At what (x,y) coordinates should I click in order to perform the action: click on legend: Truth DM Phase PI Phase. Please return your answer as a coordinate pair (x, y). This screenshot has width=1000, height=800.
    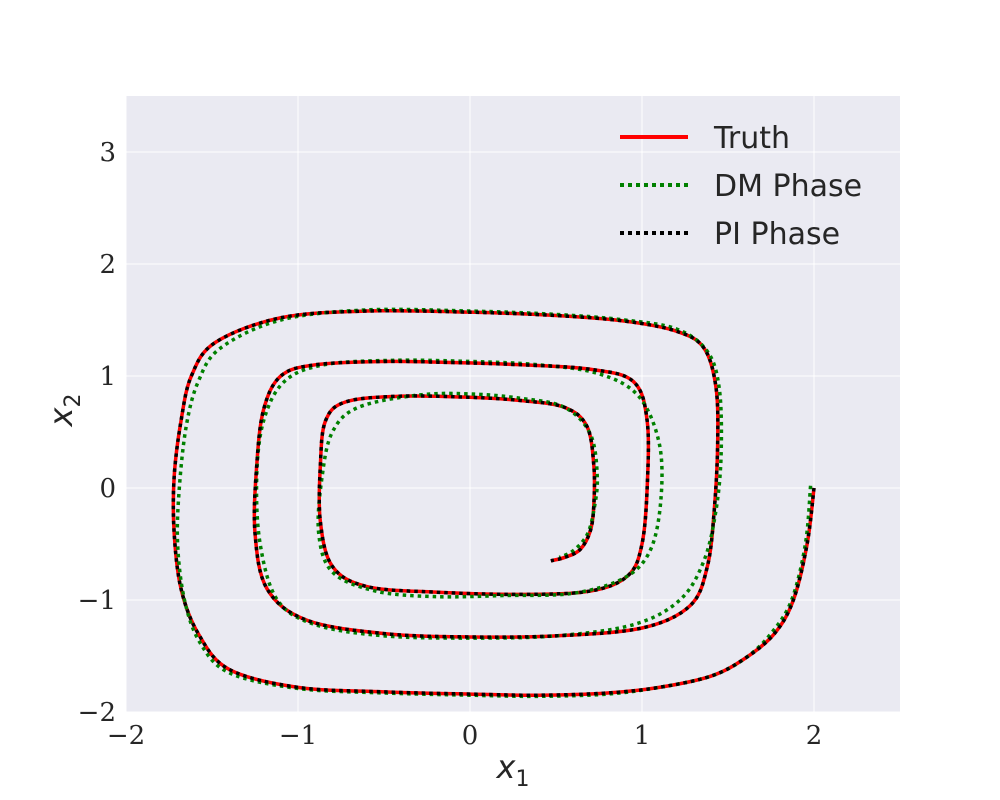
    Looking at the image, I should click on (741, 186).